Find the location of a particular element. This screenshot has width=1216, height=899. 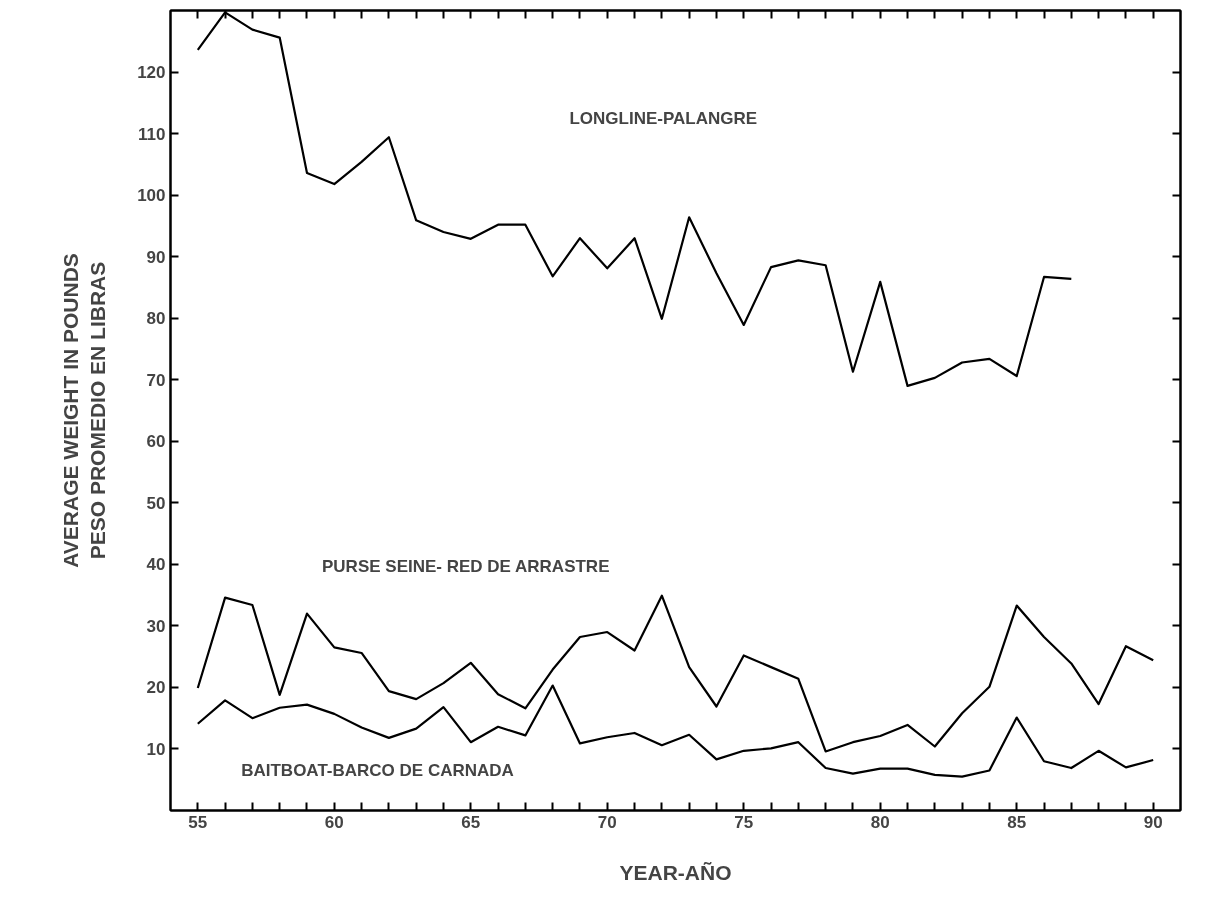

y-tick-label: 60 is located at coordinates (156, 442).